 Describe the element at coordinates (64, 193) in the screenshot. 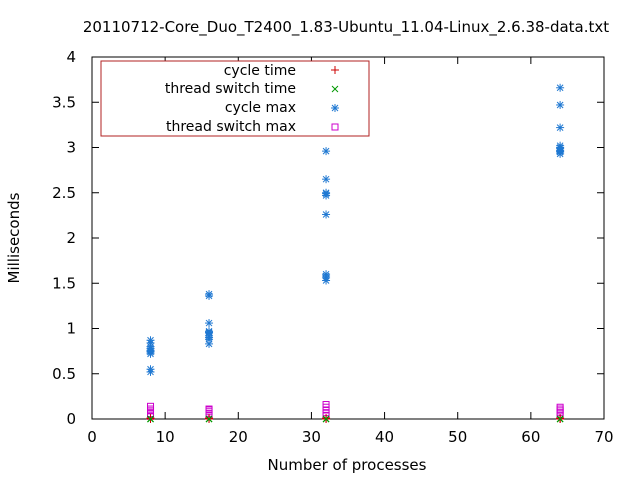

I see `y-tick-label: 2.5` at that location.